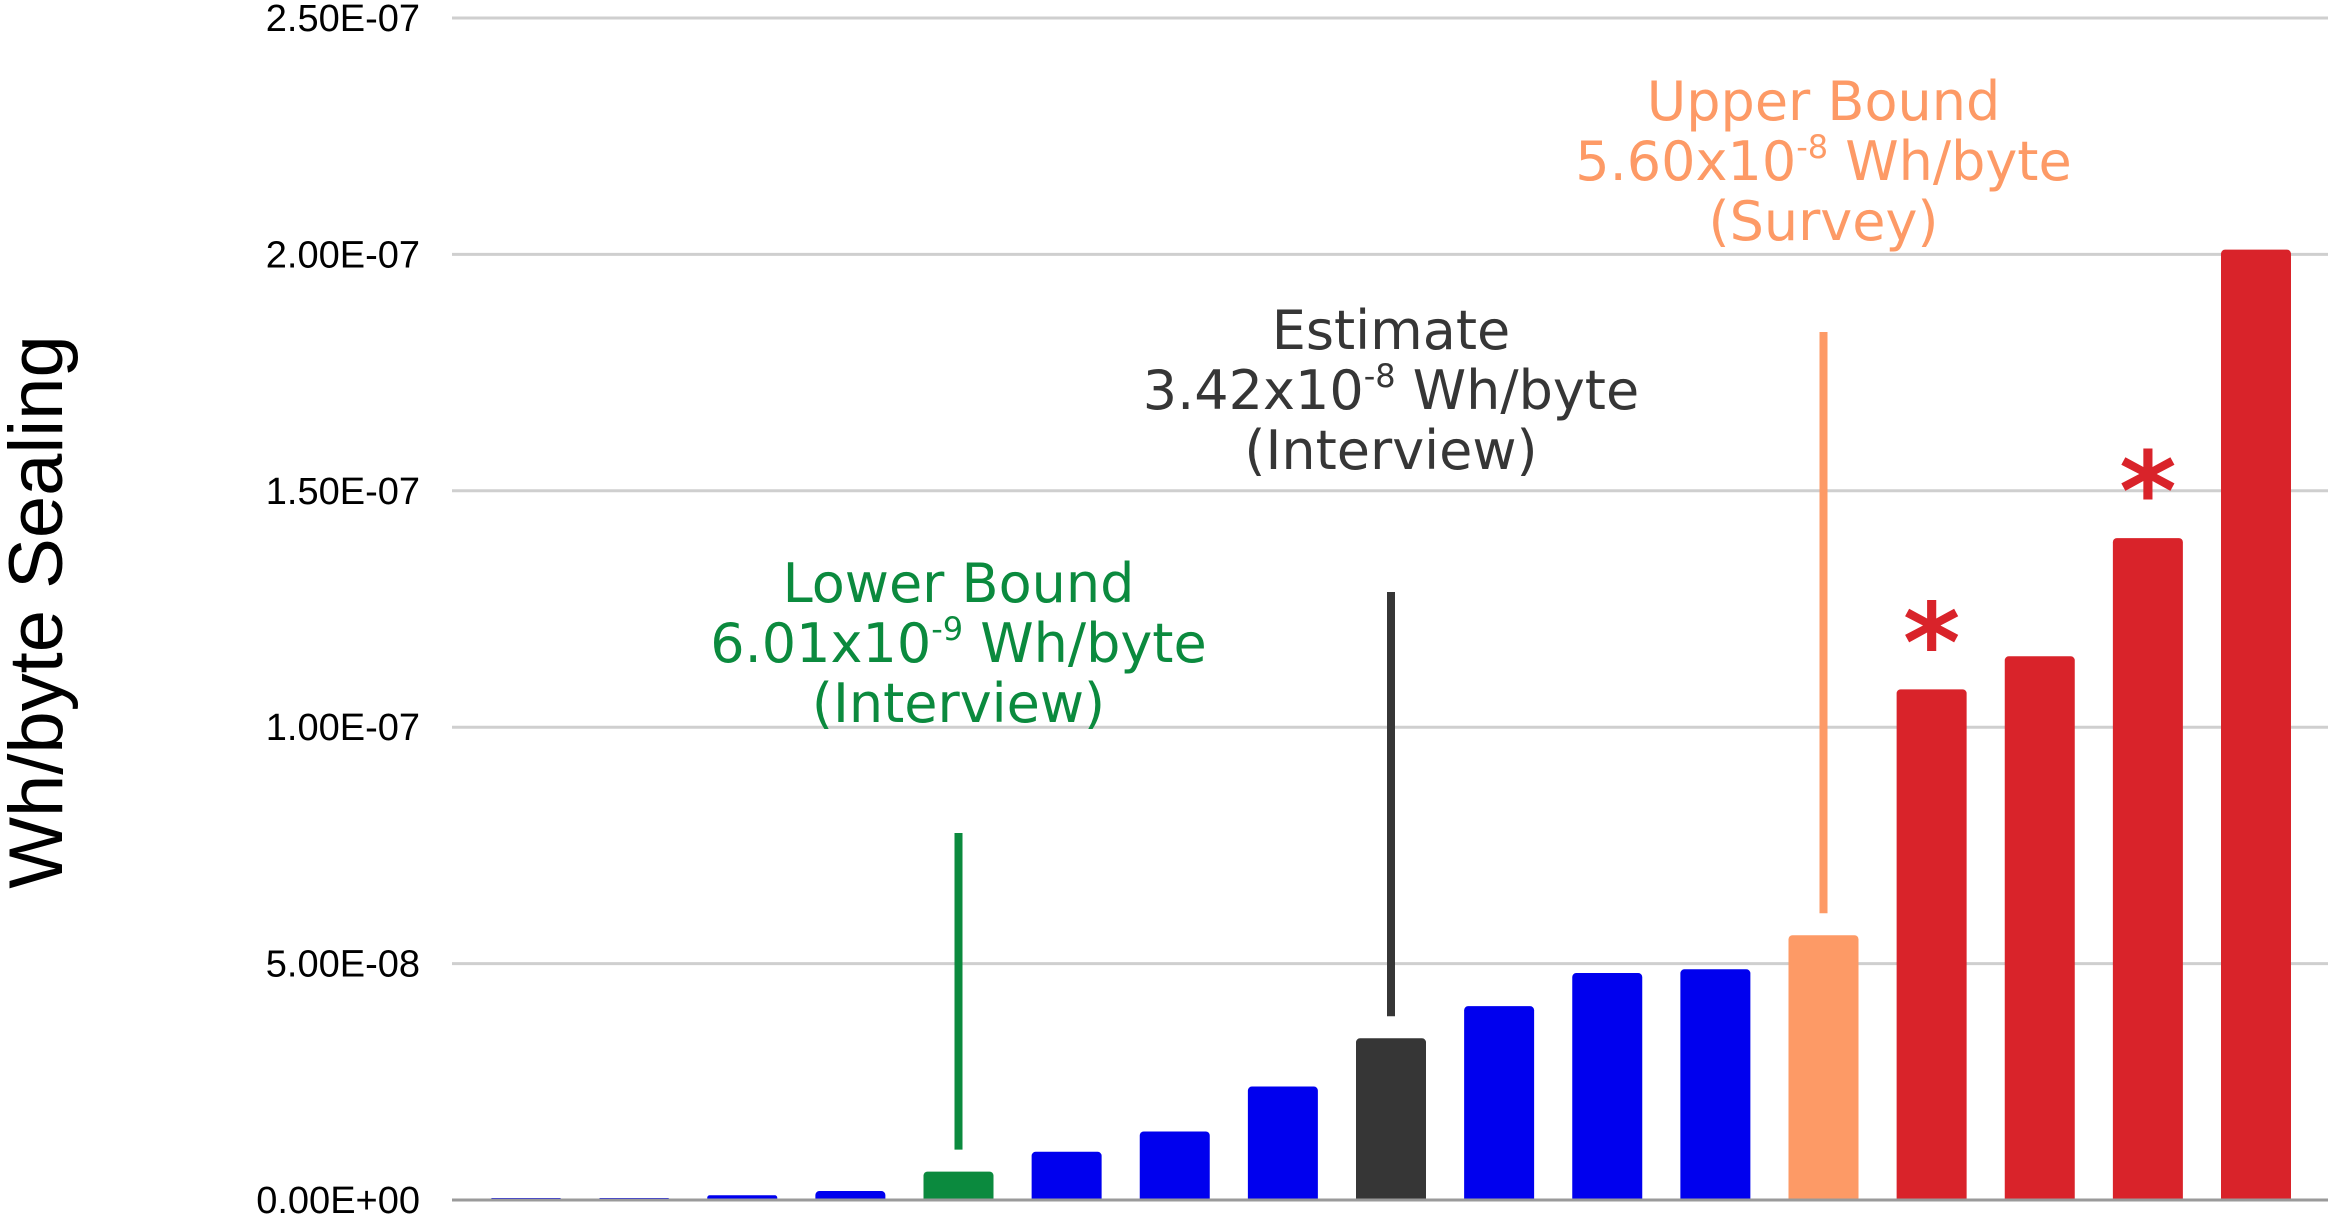  I want to click on y-tick-label: 0.00E+00, so click(338, 1199).